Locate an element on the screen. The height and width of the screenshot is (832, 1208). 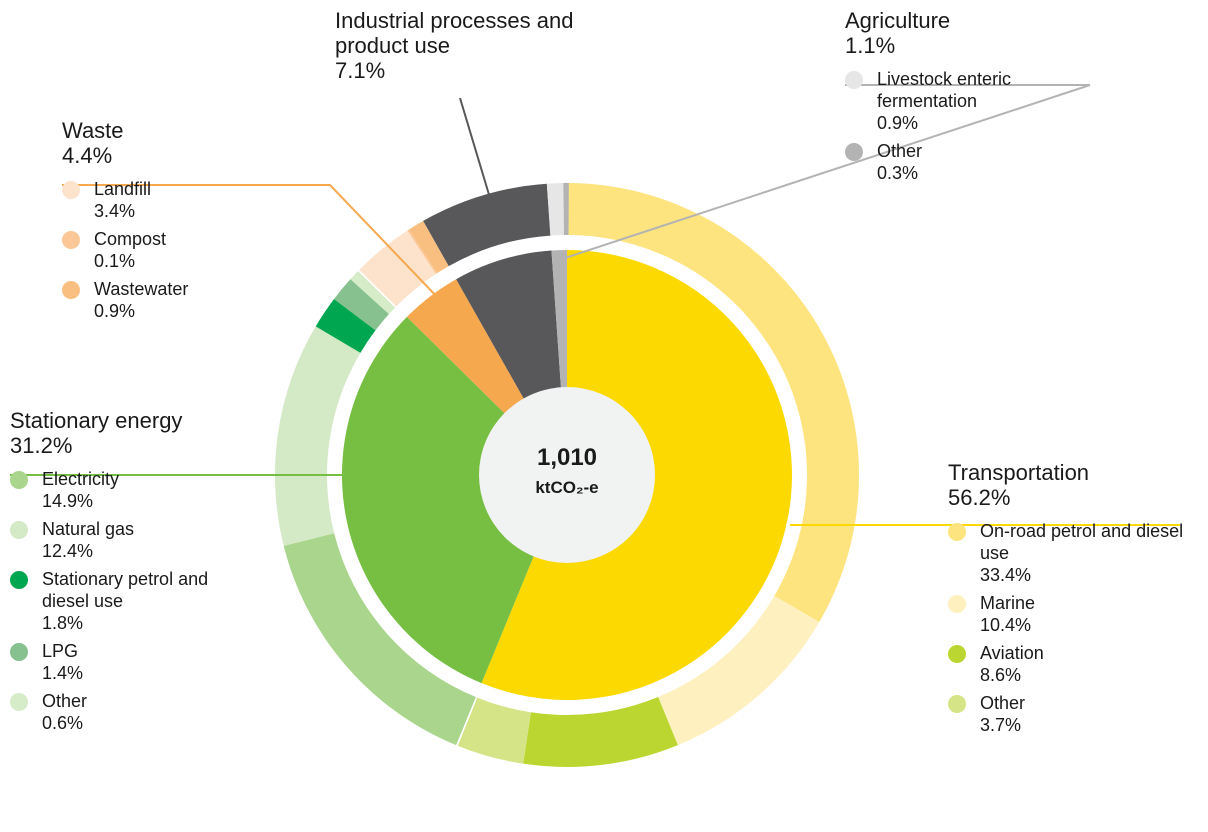
legend-item: Electricity 14.9% is located at coordinates (125, 490).